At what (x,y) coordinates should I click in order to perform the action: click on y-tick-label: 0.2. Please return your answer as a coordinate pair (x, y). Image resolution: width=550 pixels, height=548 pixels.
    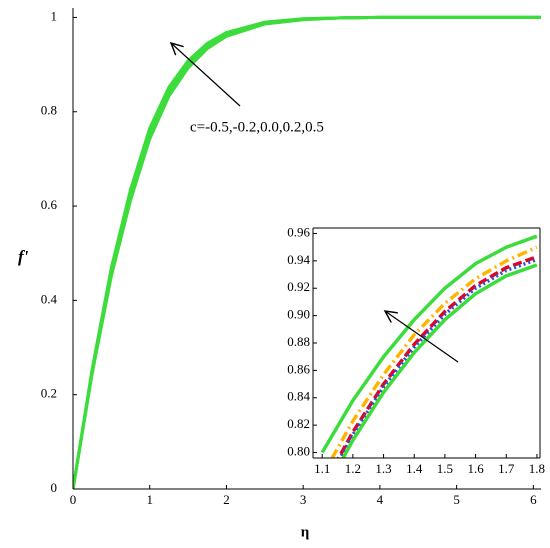
    Looking at the image, I should click on (49, 393).